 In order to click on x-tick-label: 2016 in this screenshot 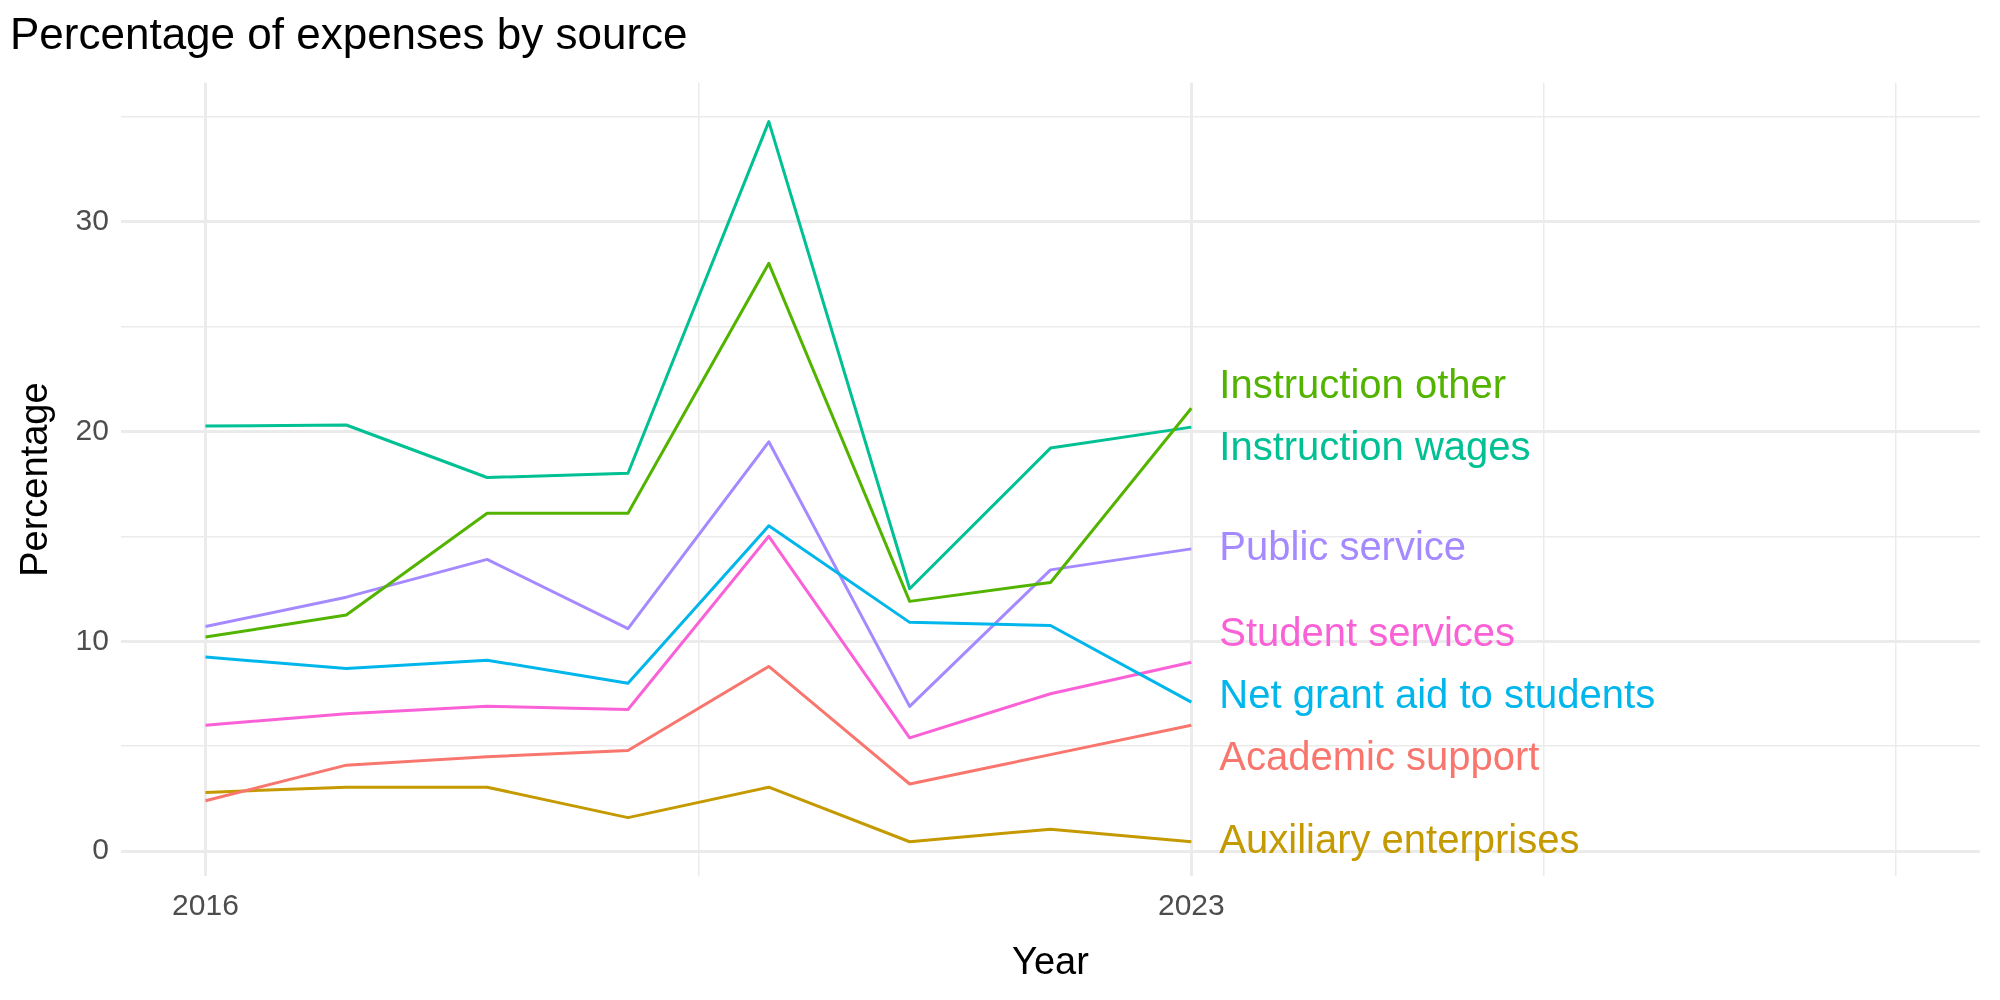, I will do `click(205, 904)`.